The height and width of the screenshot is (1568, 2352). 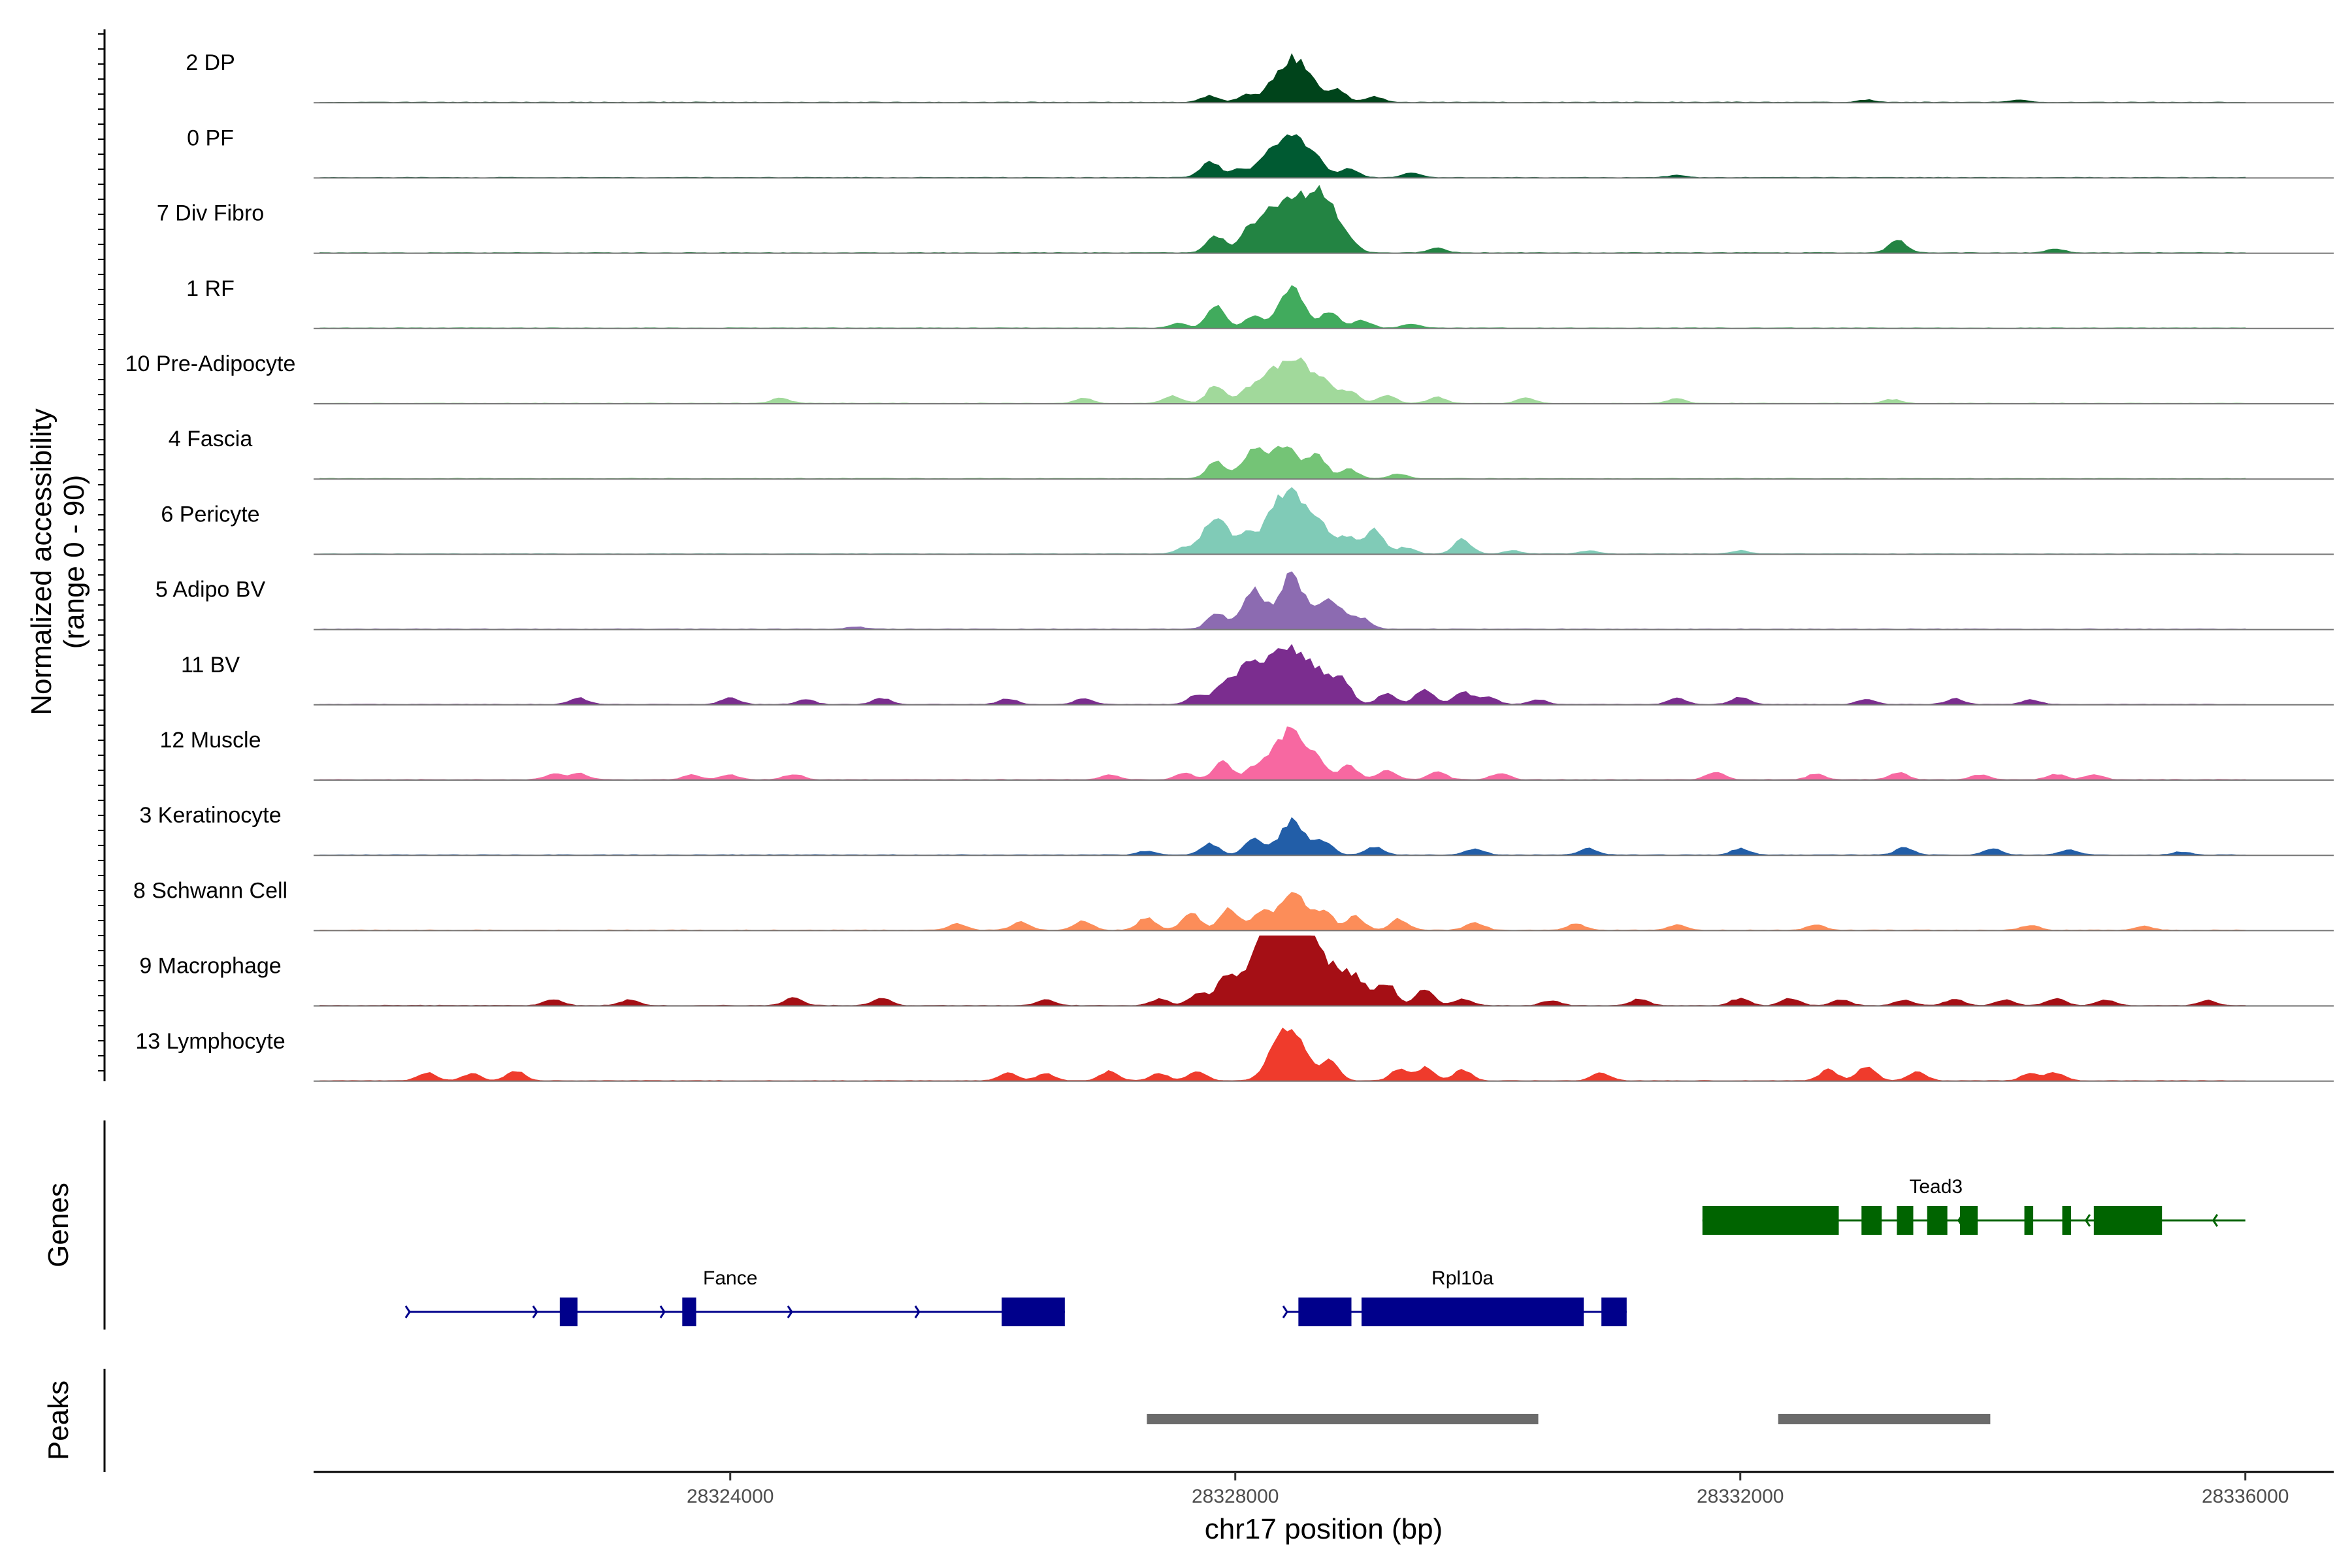 I want to click on track-8: 5 Adipo BV, so click(x=1244, y=600).